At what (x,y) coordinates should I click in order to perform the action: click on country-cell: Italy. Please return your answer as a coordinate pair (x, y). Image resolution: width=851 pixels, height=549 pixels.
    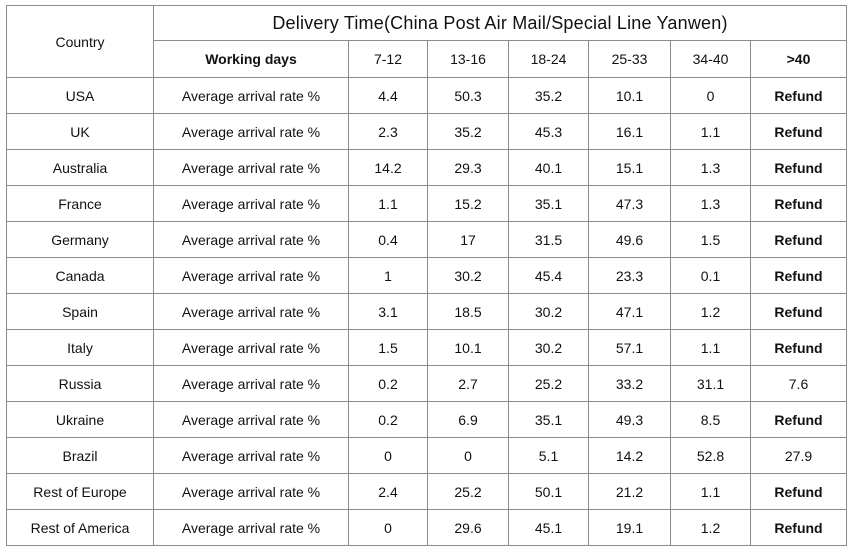
    Looking at the image, I should click on (80, 347).